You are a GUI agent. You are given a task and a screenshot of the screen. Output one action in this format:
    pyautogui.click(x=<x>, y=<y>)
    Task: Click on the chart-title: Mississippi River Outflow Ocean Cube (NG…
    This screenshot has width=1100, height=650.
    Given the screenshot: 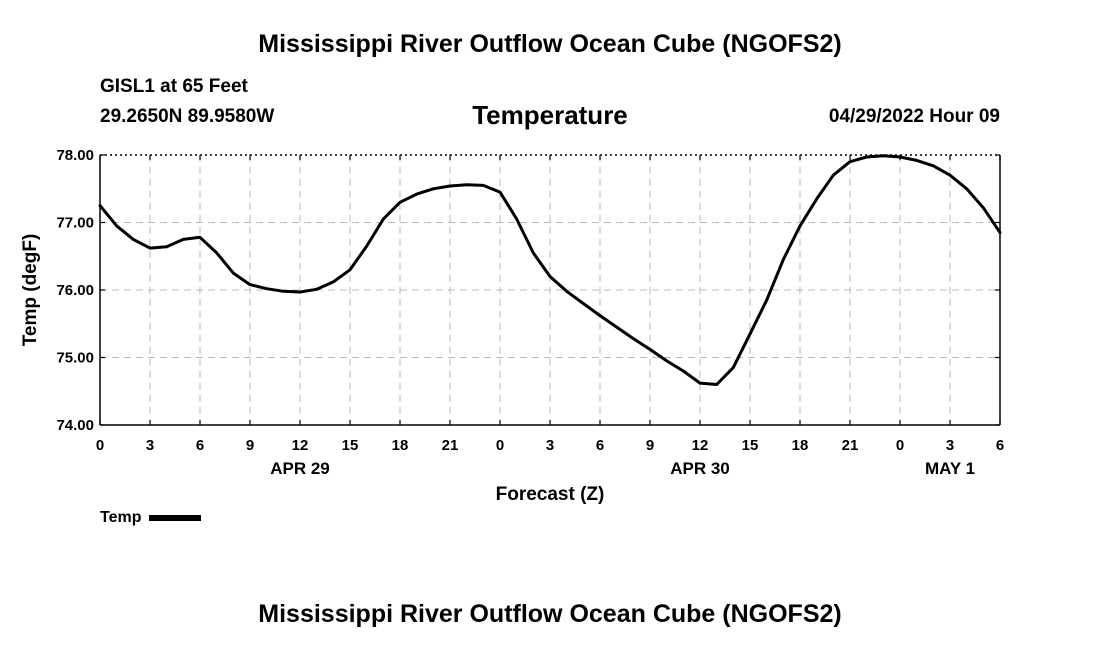 What is the action you would take?
    pyautogui.click(x=550, y=44)
    